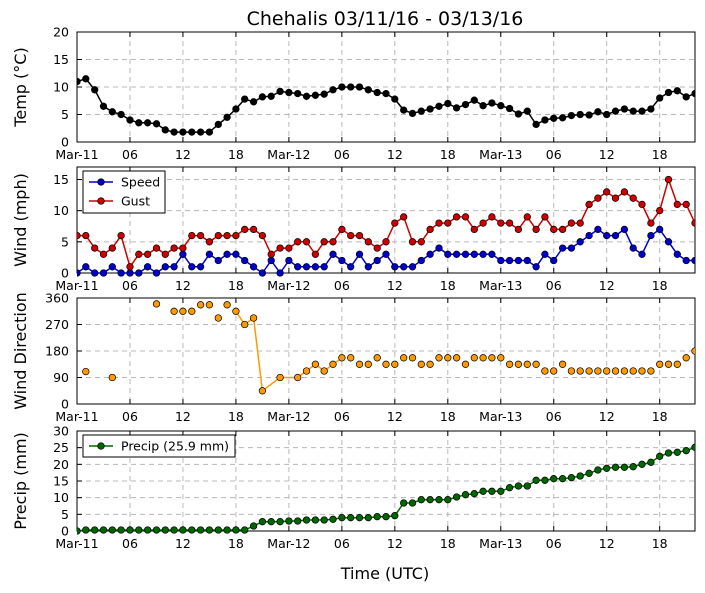 The width and height of the screenshot is (705, 593). Describe the element at coordinates (20, 220) in the screenshot. I see `y-axis-title: Wind (mph)` at that location.